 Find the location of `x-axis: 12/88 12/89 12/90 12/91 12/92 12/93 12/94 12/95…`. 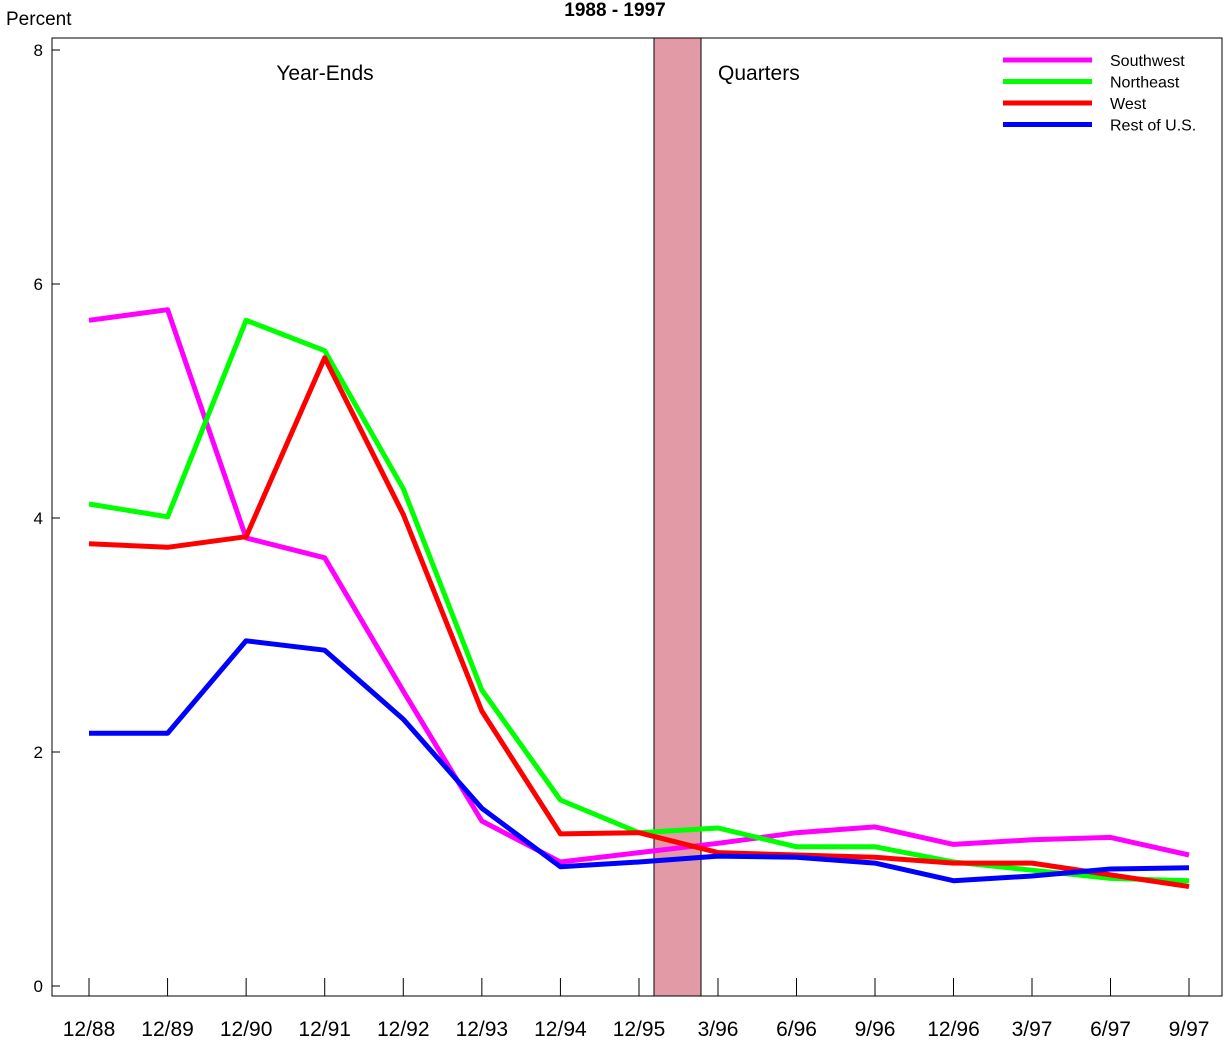

x-axis: 12/88 12/89 12/90 12/91 12/92 12/93 12/94 12/95… is located at coordinates (636, 1009).